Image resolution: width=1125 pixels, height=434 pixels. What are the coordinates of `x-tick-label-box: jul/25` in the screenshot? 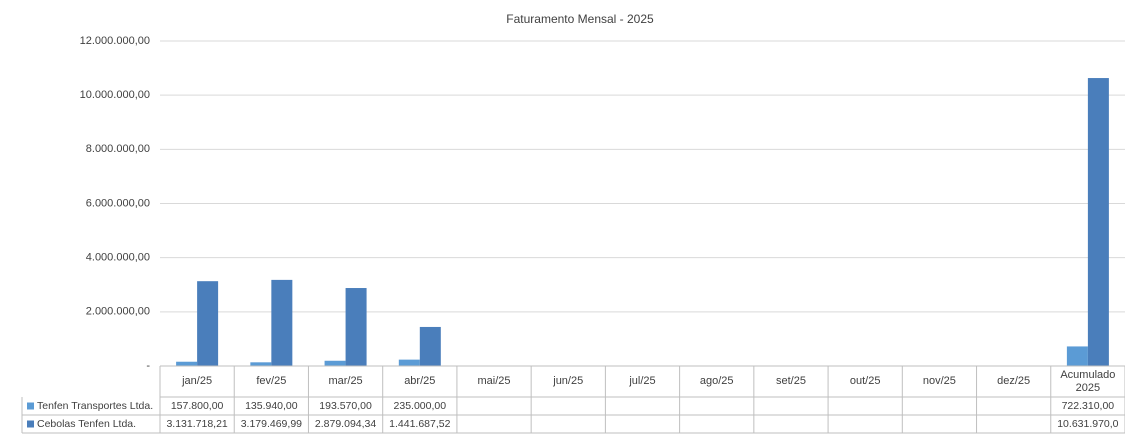 It's located at (642, 381).